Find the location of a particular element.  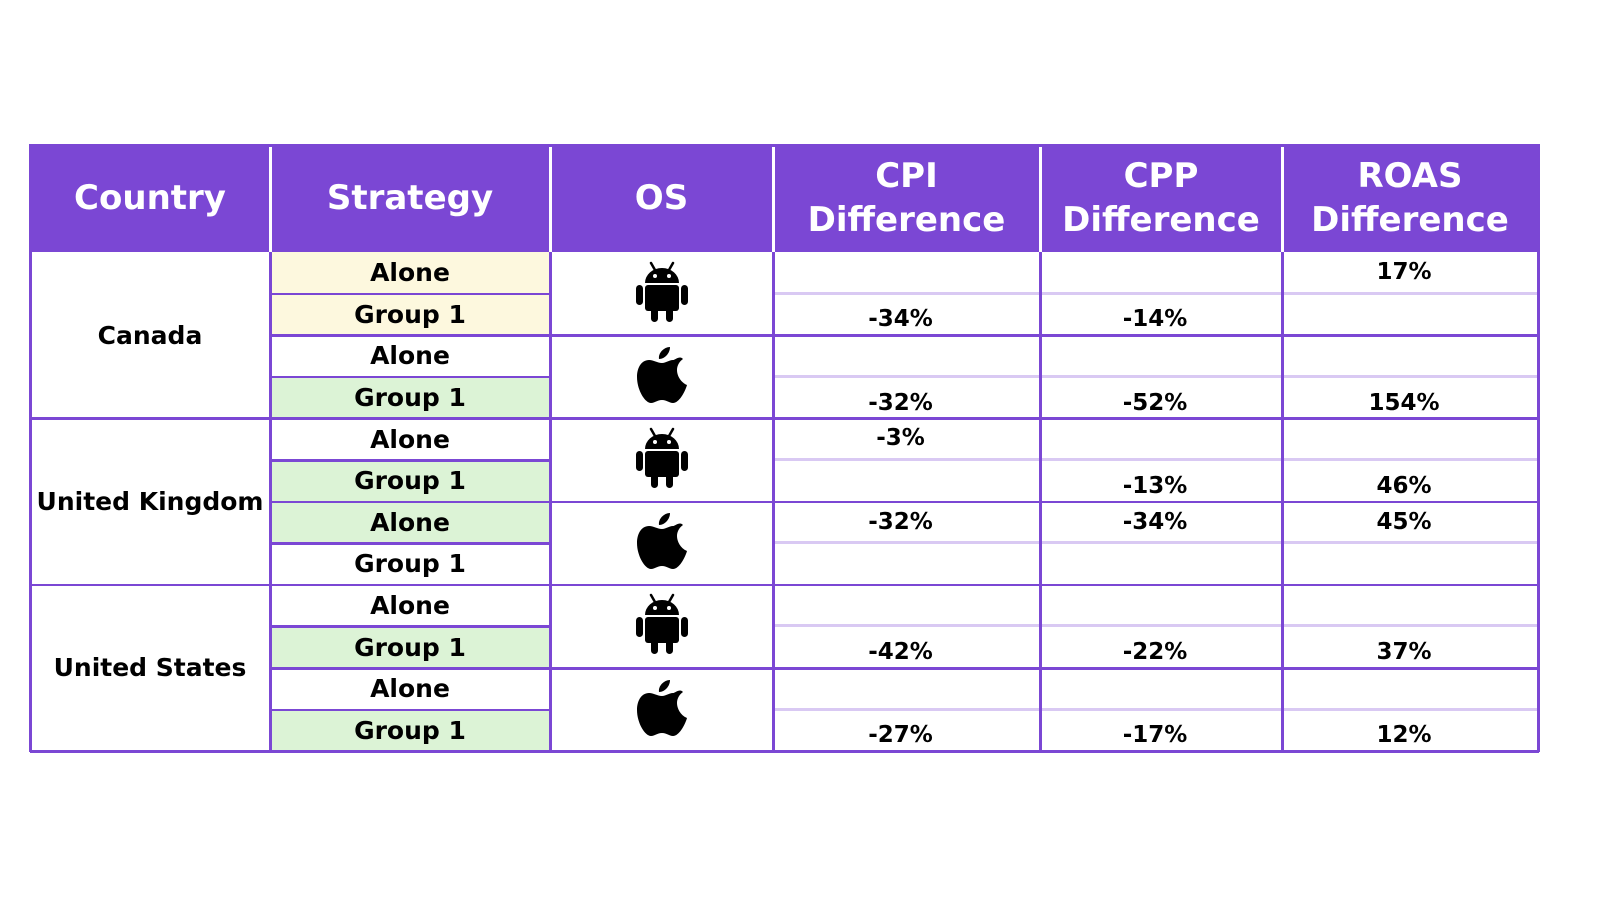

table-top-border is located at coordinates (784, 145).